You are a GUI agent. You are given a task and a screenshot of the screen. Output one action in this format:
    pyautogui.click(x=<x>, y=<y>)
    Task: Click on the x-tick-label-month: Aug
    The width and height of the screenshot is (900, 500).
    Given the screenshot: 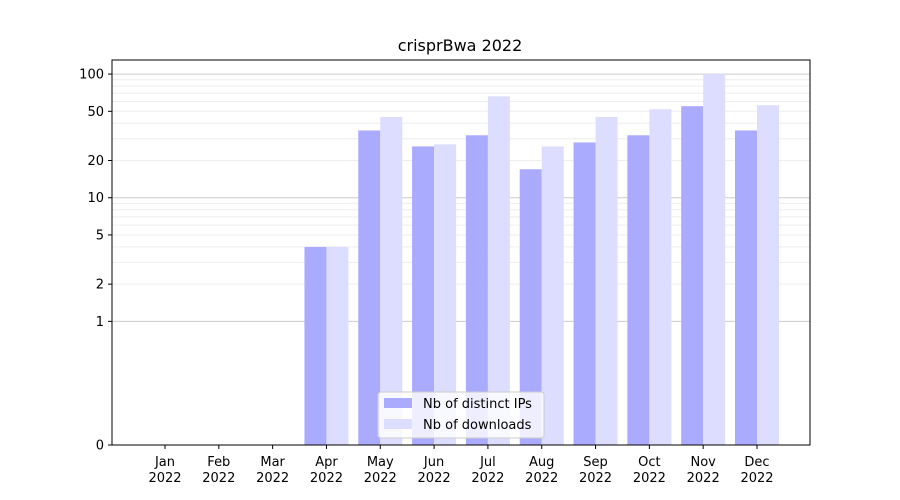 What is the action you would take?
    pyautogui.click(x=541, y=462)
    